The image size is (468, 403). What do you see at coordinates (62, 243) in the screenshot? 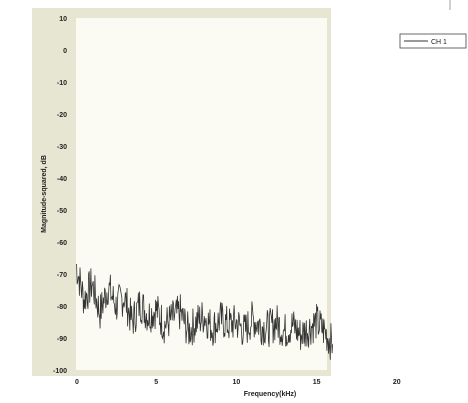
I see `y-tick-label: -60` at bounding box center [62, 243].